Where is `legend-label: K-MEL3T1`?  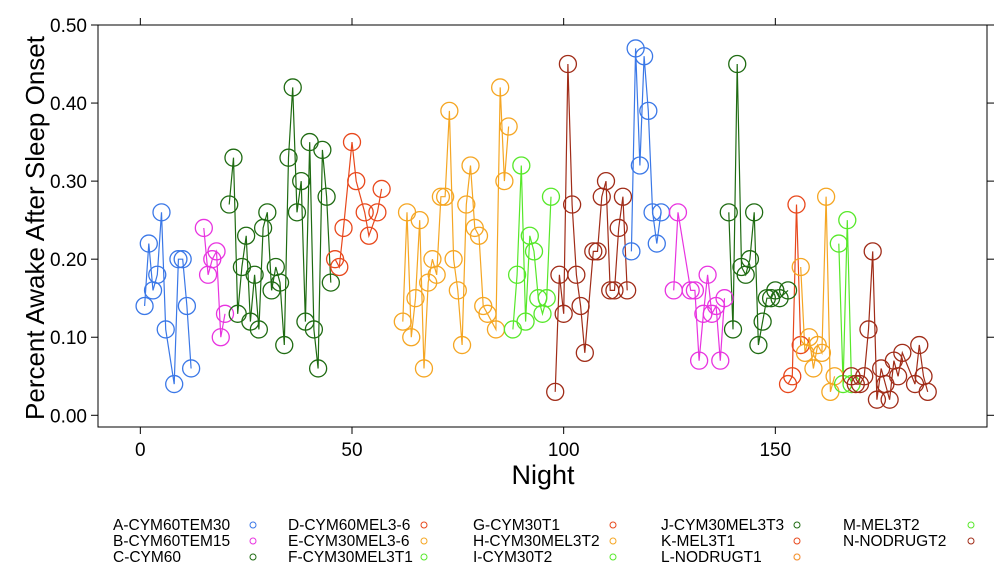
legend-label: K-MEL3T1 is located at coordinates (698, 541).